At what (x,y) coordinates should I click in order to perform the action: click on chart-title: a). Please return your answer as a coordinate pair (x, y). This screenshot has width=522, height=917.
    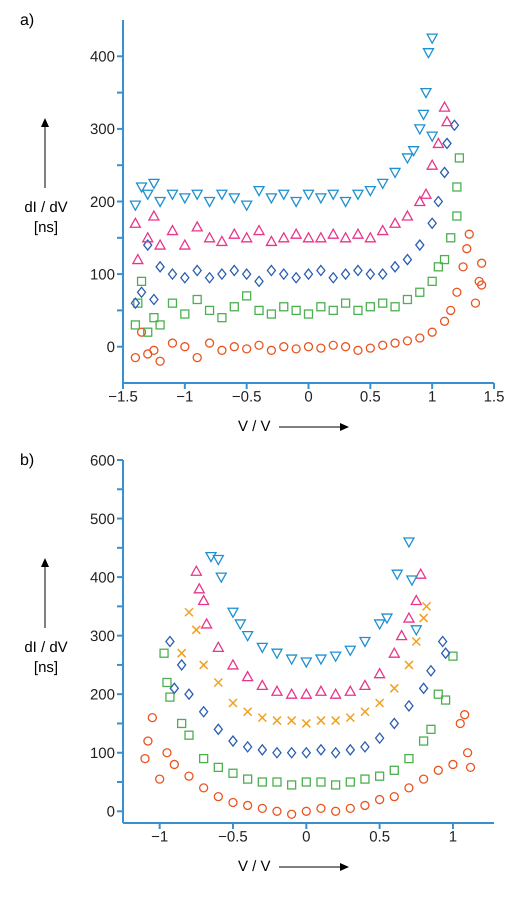
    Looking at the image, I should click on (27, 21).